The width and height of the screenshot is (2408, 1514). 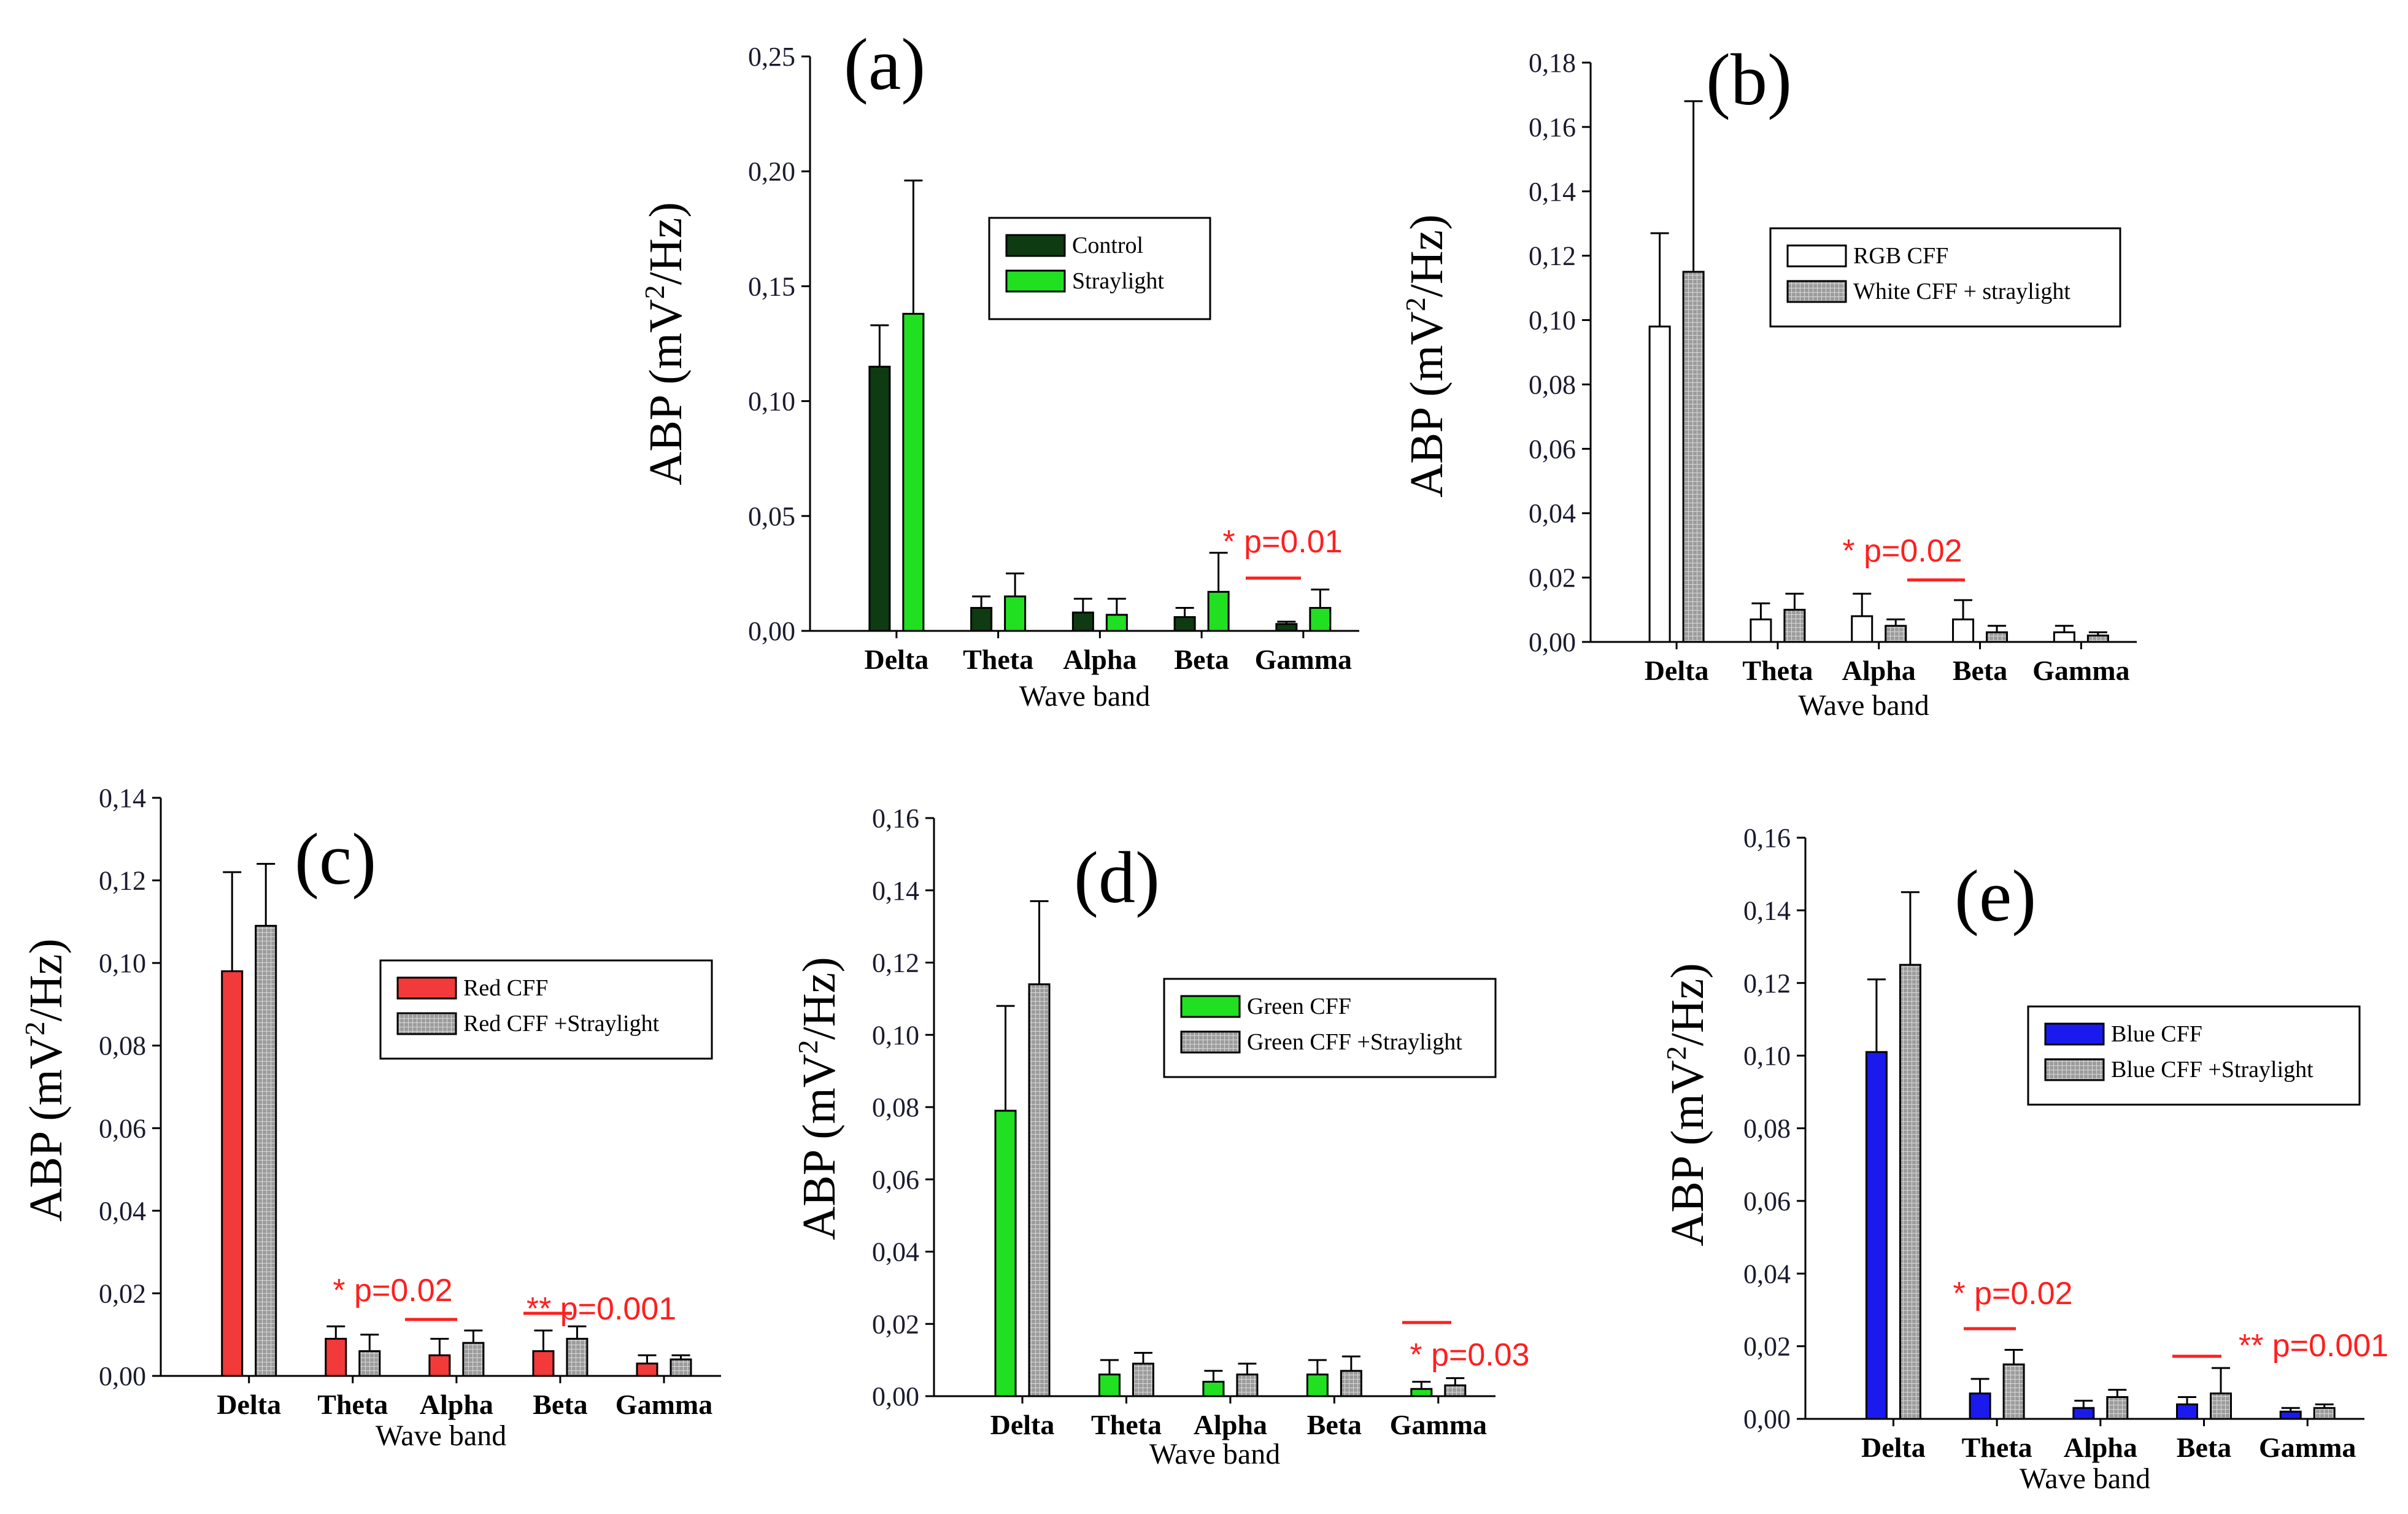 I want to click on bar-control-delta, so click(x=880, y=499).